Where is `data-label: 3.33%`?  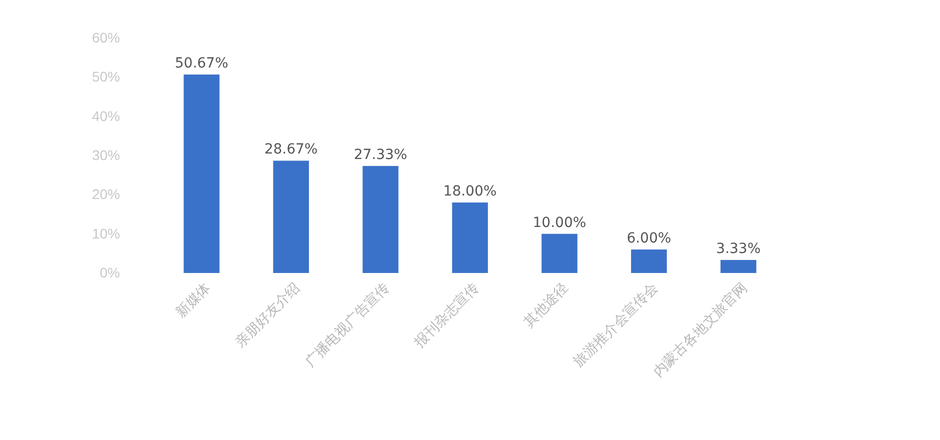 data-label: 3.33% is located at coordinates (738, 248).